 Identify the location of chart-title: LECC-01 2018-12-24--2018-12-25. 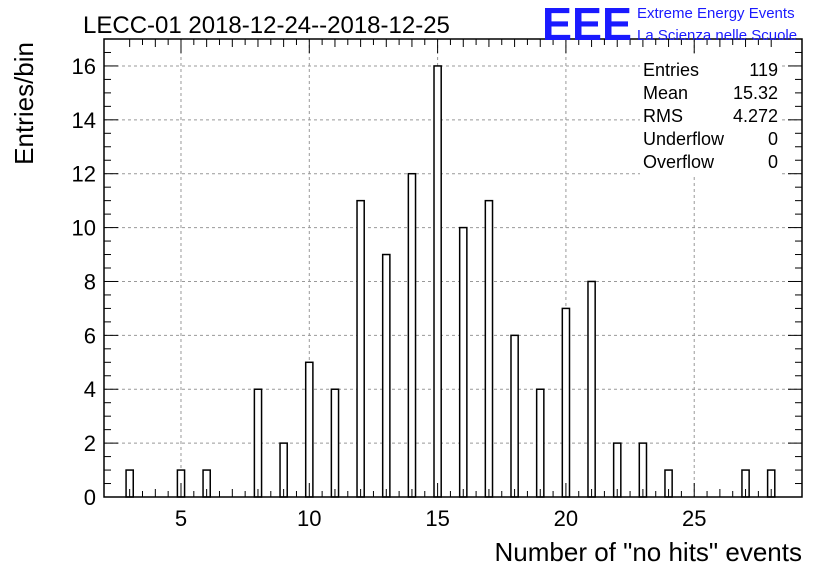
(266, 25).